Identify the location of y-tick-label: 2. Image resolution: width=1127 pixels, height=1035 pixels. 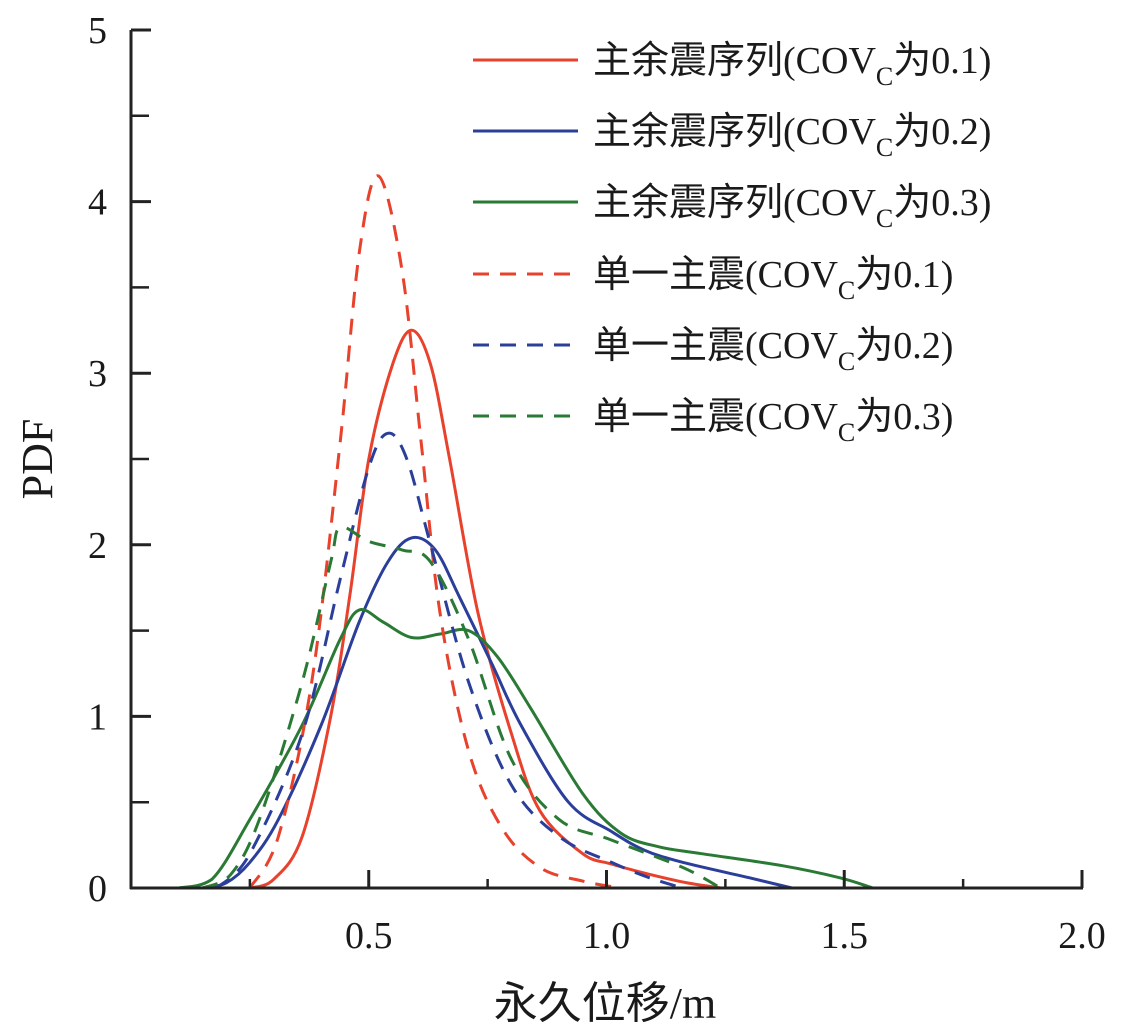
(97, 546).